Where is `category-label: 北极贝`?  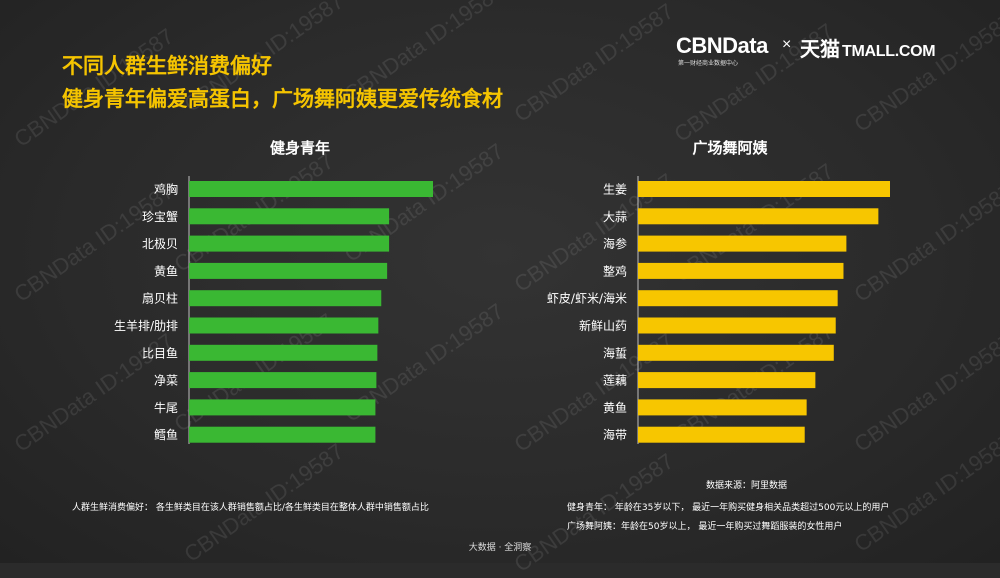 category-label: 北极贝 is located at coordinates (160, 244).